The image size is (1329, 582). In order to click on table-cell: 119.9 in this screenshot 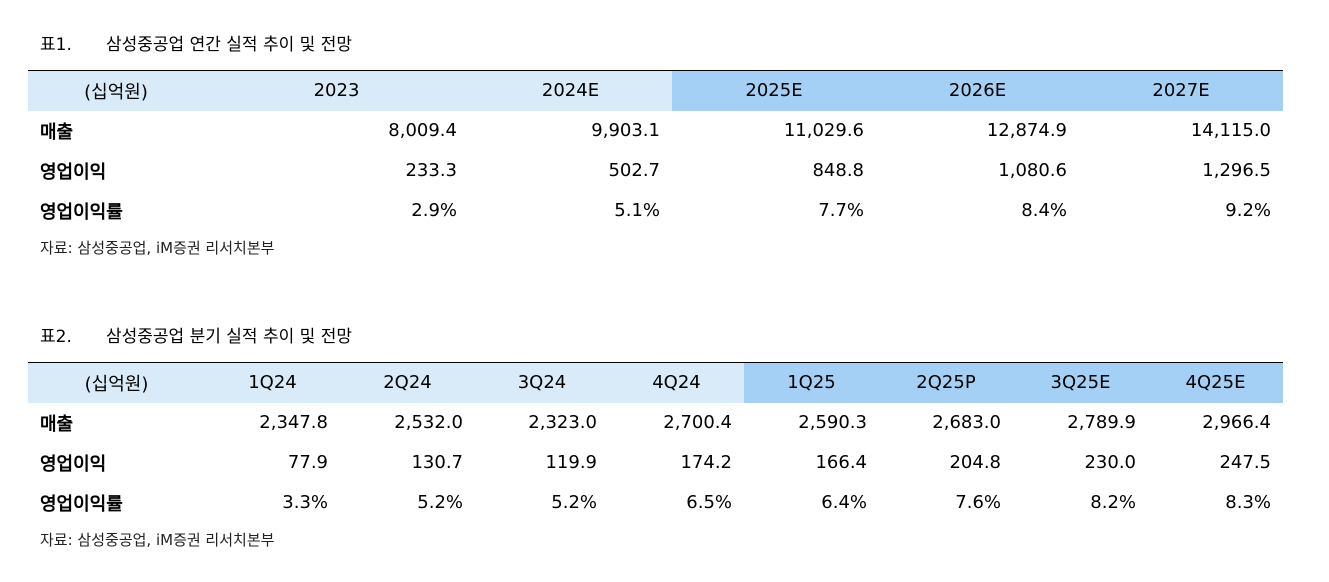, I will do `click(571, 462)`.